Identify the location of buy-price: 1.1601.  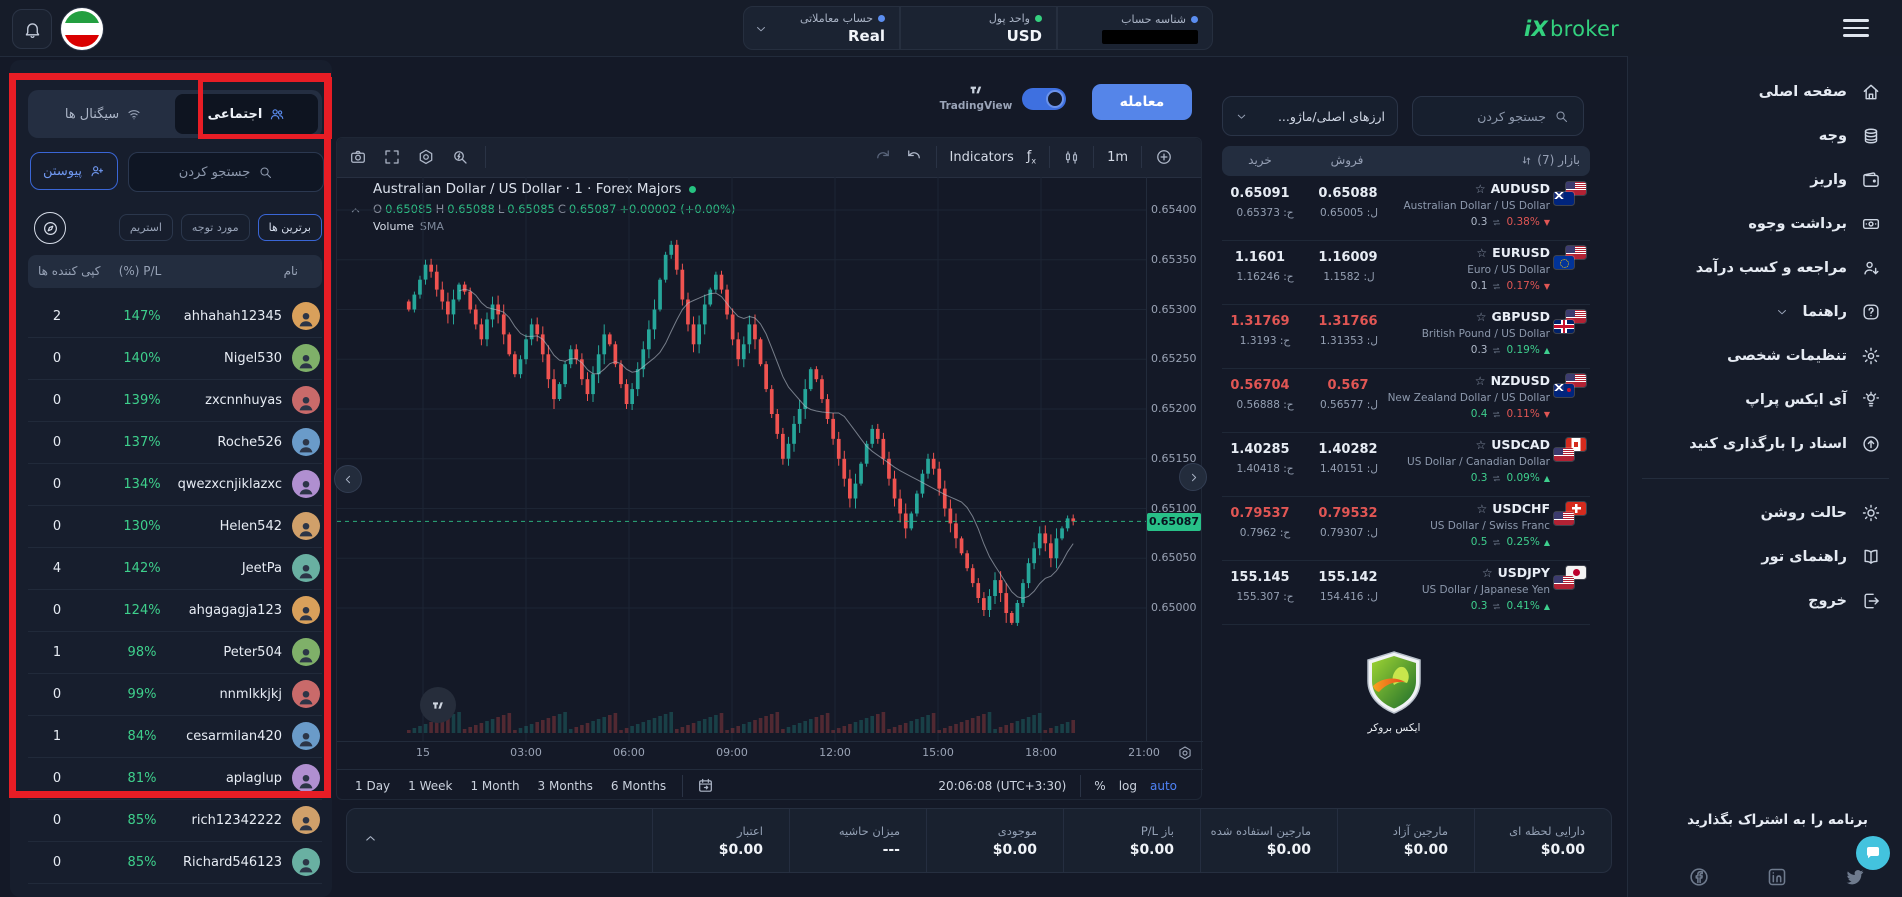
(1260, 257).